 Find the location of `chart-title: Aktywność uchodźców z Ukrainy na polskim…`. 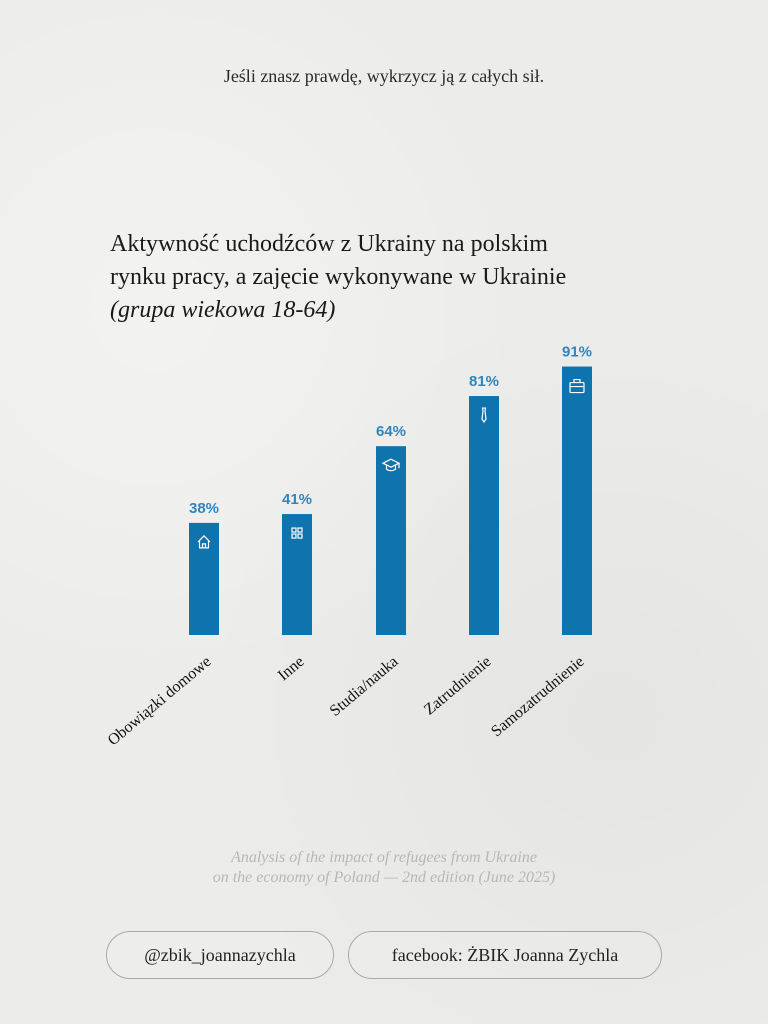

chart-title: Aktywność uchodźców z Ukrainy na polskim… is located at coordinates (410, 277).